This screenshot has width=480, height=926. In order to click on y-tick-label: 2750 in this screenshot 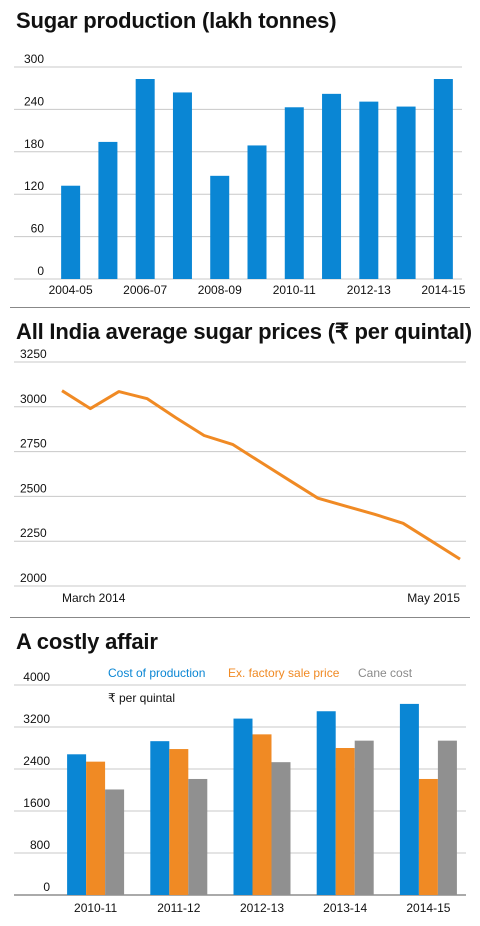, I will do `click(33, 444)`.